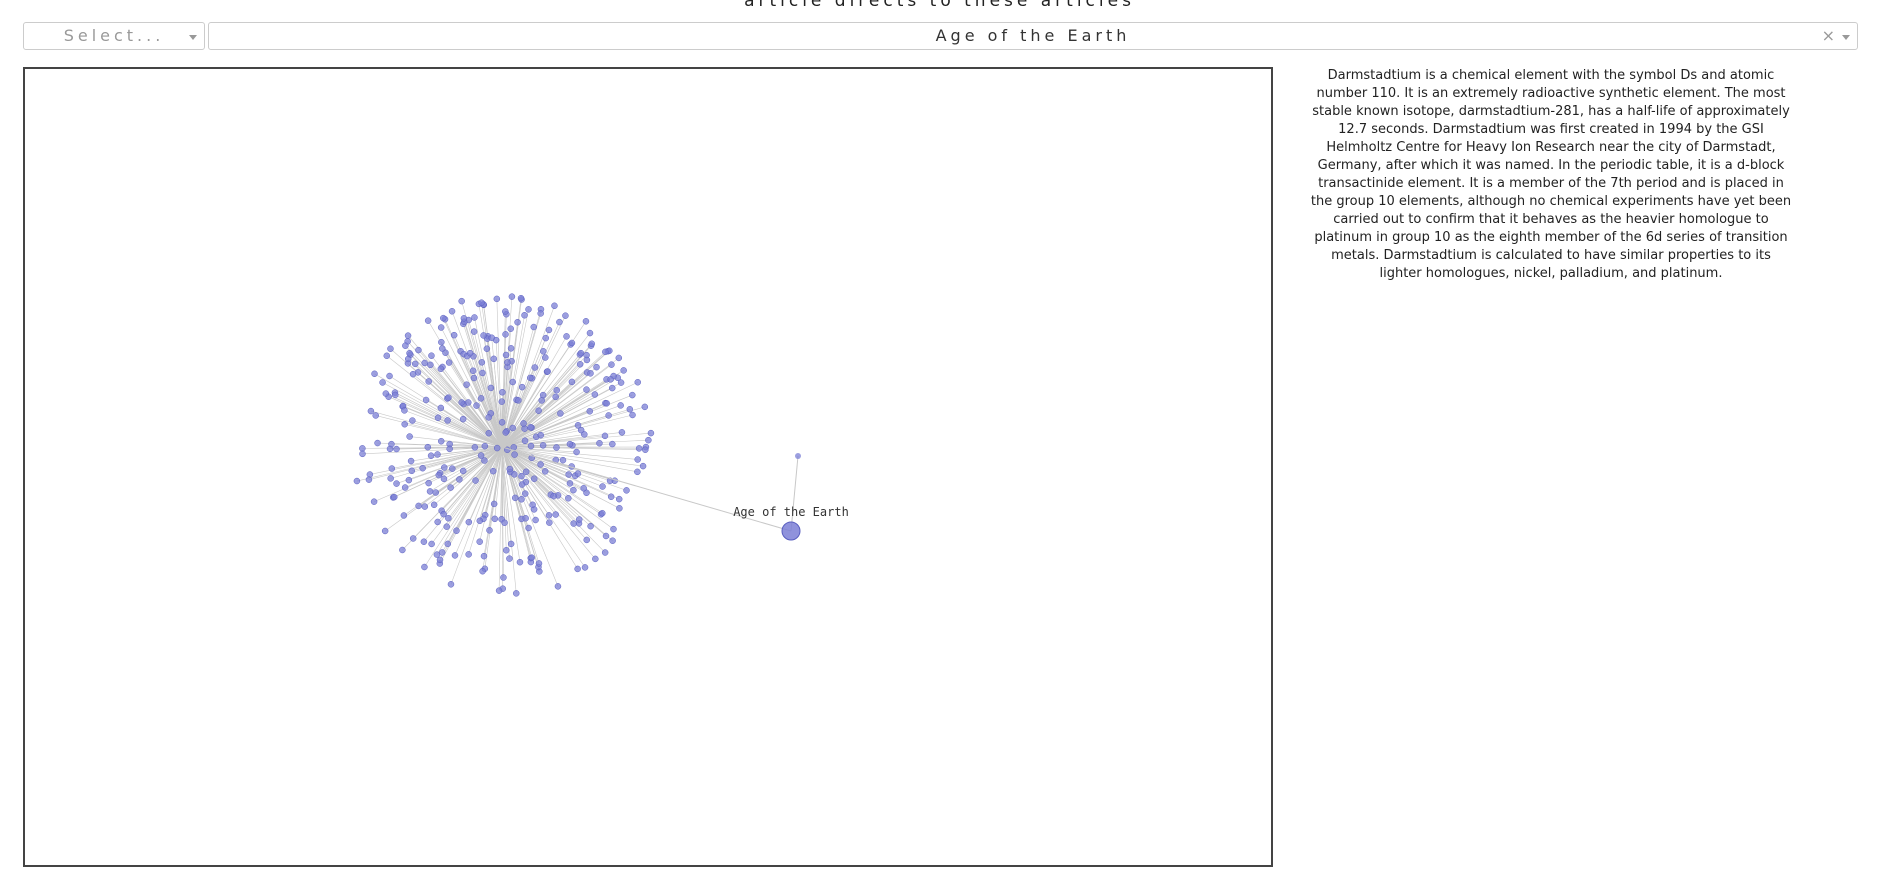 The width and height of the screenshot is (1879, 893). Describe the element at coordinates (1846, 37) in the screenshot. I see `chevron-down-icon` at that location.